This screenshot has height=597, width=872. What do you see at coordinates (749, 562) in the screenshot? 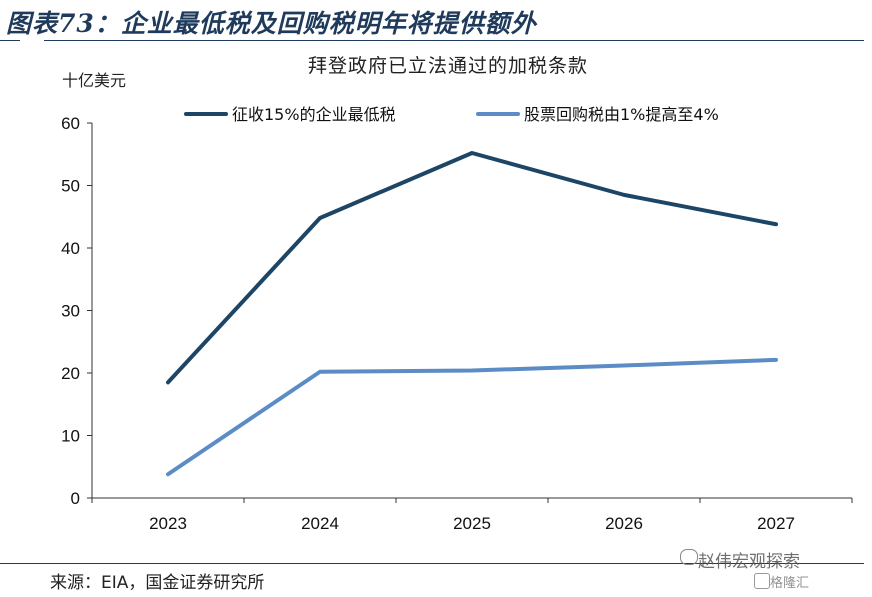
I see `watermark-text: 赵伟宏观探索` at bounding box center [749, 562].